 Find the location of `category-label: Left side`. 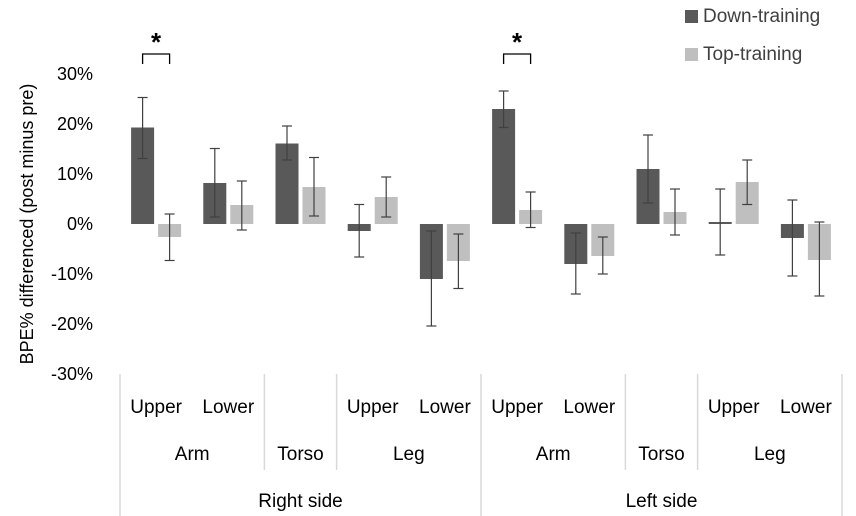

category-label: Left side is located at coordinates (662, 501).